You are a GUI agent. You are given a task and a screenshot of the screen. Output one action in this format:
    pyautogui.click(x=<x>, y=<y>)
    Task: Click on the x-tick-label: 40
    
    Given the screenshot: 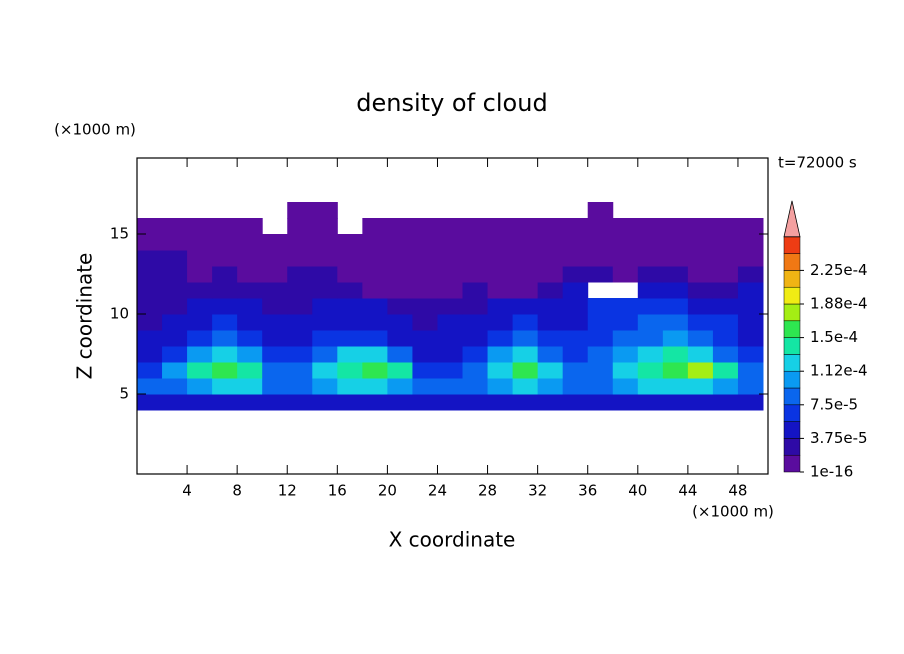 What is the action you would take?
    pyautogui.click(x=637, y=491)
    